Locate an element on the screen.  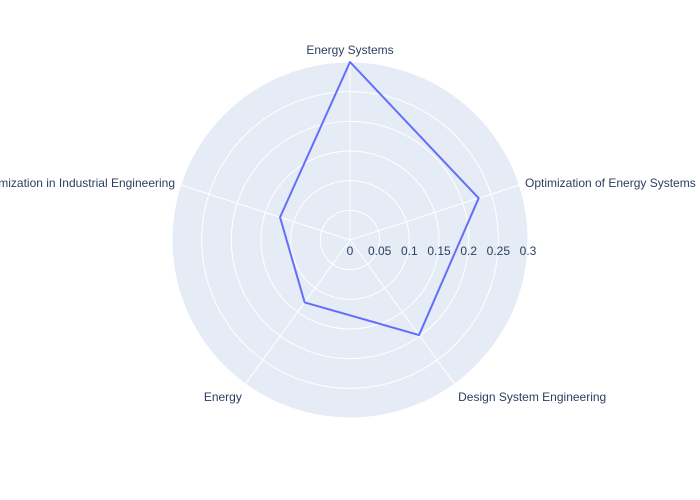
radial-tick-label: 0.25 is located at coordinates (499, 251).